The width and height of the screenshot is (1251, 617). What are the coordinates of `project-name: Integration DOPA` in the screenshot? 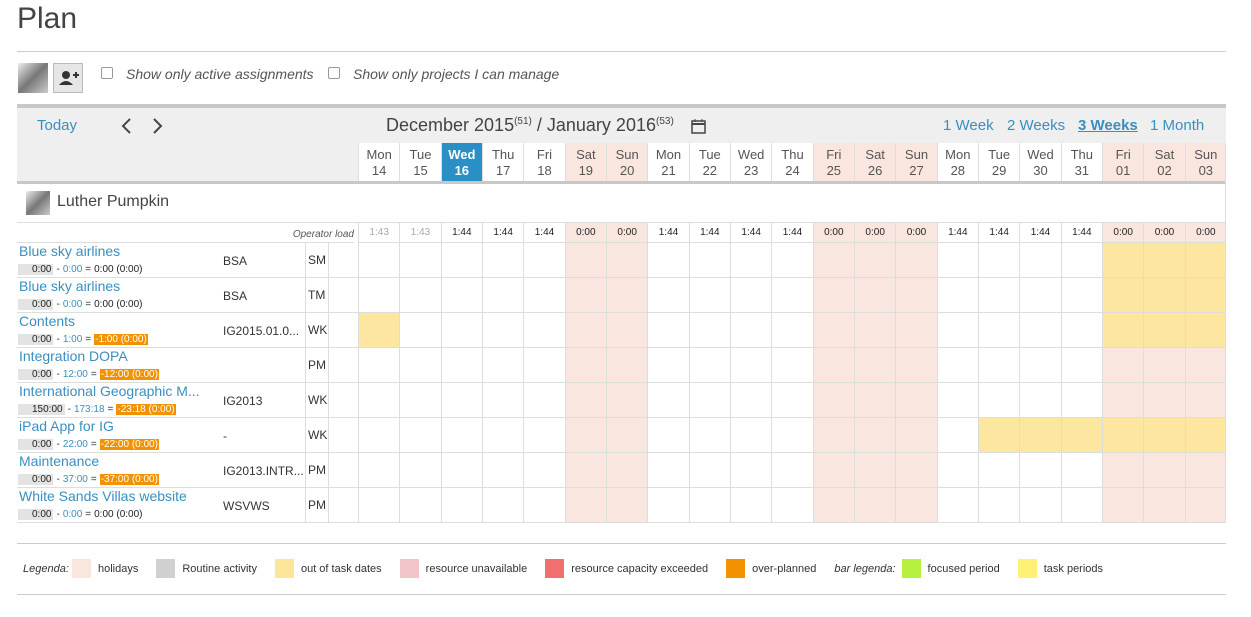 It's located at (73, 356).